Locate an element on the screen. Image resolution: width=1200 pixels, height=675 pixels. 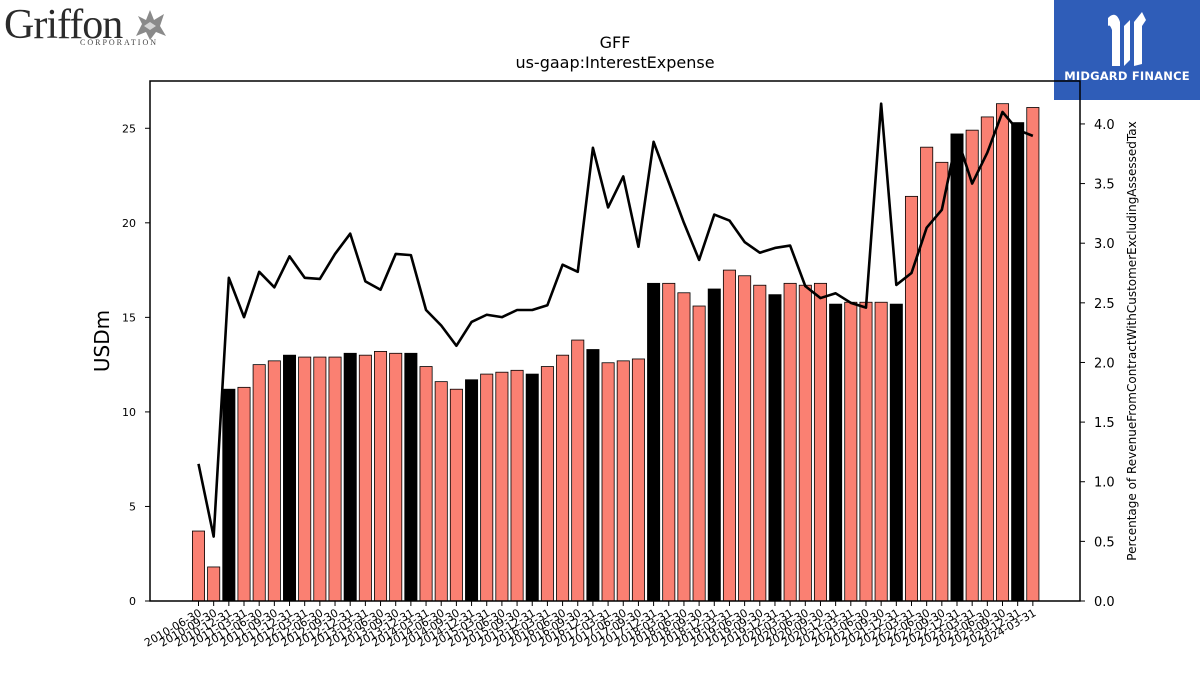
right-axis: 0.0 0.5 1.0 1.5 2.0 2.5 3.0 3.5 4.0 is located at coordinates (1097, 364).